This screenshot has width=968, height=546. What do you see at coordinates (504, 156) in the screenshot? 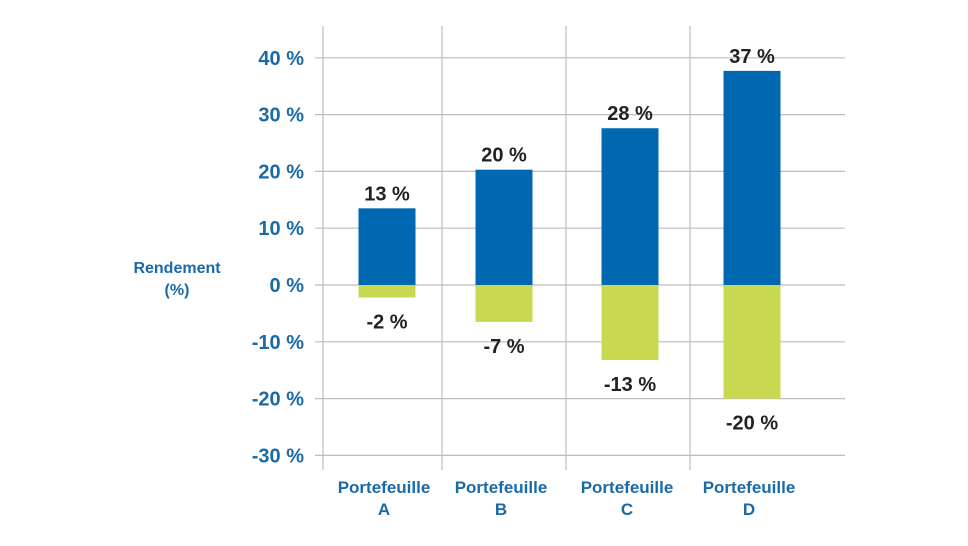
I see `data-label-positive: 20 %` at bounding box center [504, 156].